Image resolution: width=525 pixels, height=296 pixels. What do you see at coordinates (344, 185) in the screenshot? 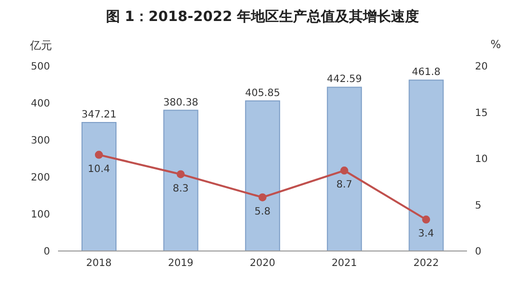
I see `data-label: 8.7` at bounding box center [344, 185].